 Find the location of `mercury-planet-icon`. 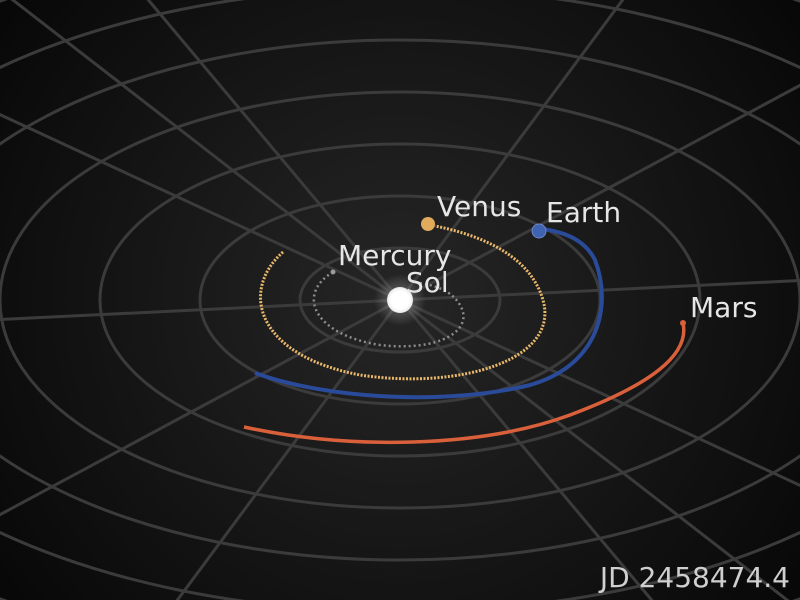

mercury-planet-icon is located at coordinates (333, 272).